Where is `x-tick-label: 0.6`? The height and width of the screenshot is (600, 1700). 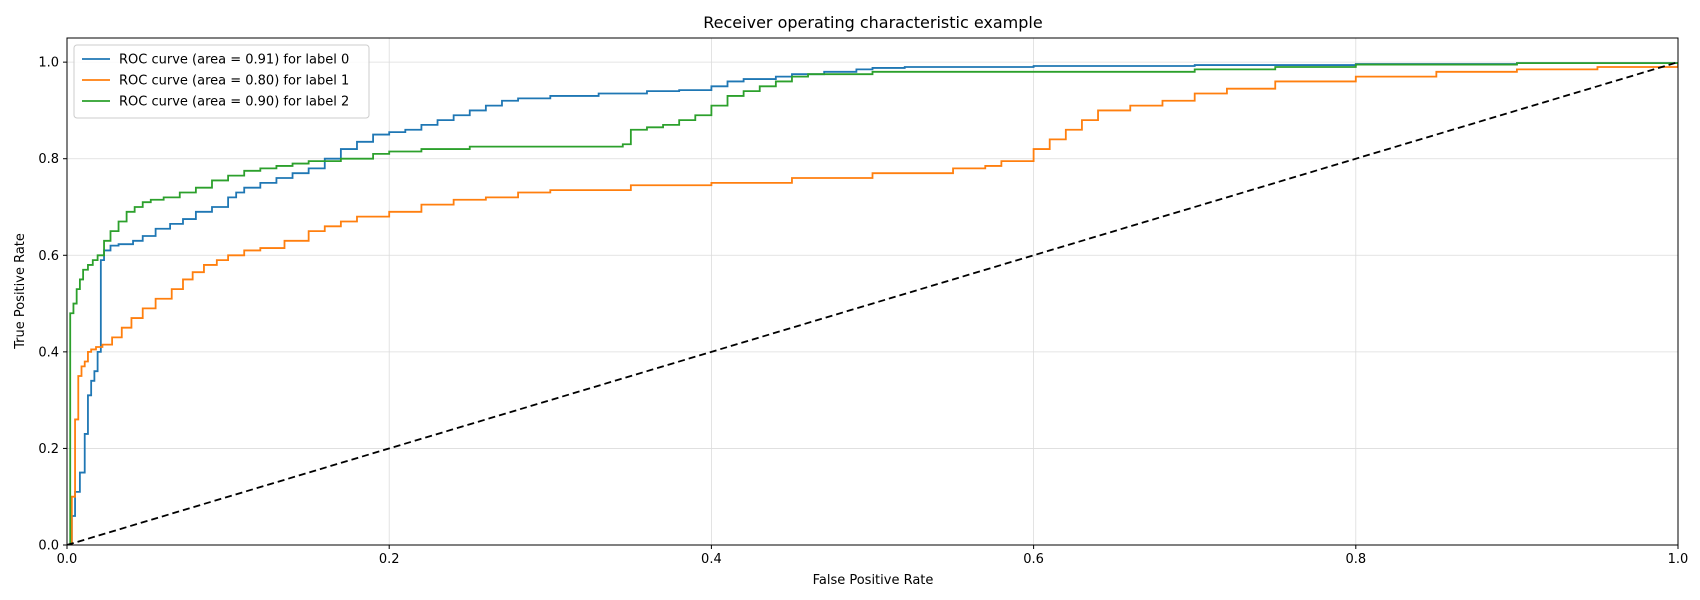 x-tick-label: 0.6 is located at coordinates (1033, 559).